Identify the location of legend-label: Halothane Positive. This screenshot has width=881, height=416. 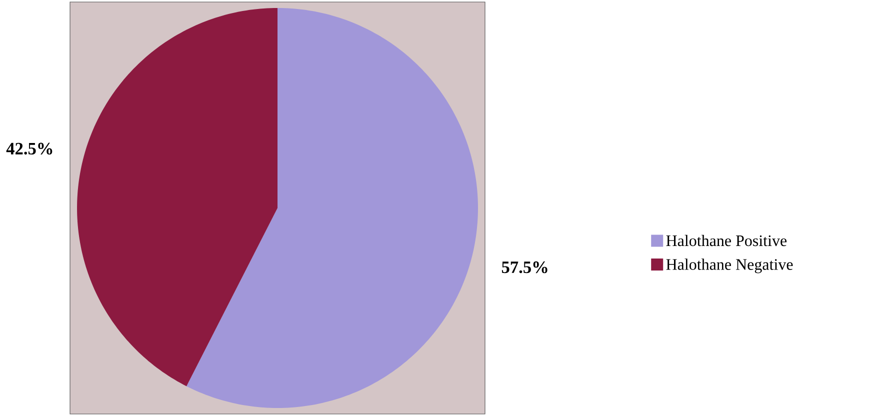
(726, 240).